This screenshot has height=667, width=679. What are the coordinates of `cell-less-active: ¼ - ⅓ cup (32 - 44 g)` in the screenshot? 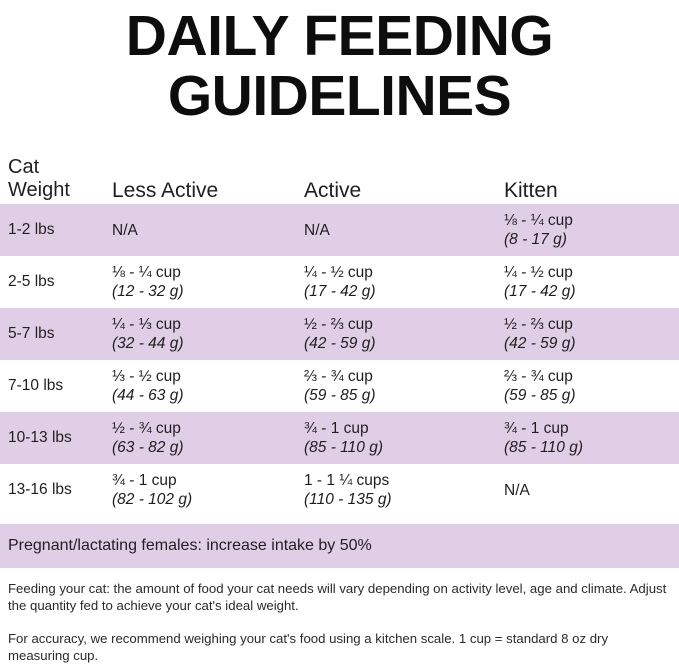 It's located at (206, 334).